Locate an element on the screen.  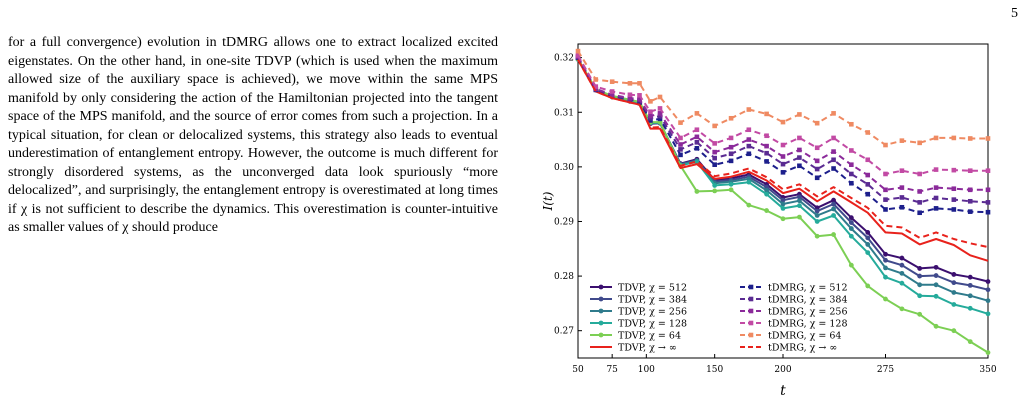
legend-item: tDMRG, χ = 256 is located at coordinates (794, 312).